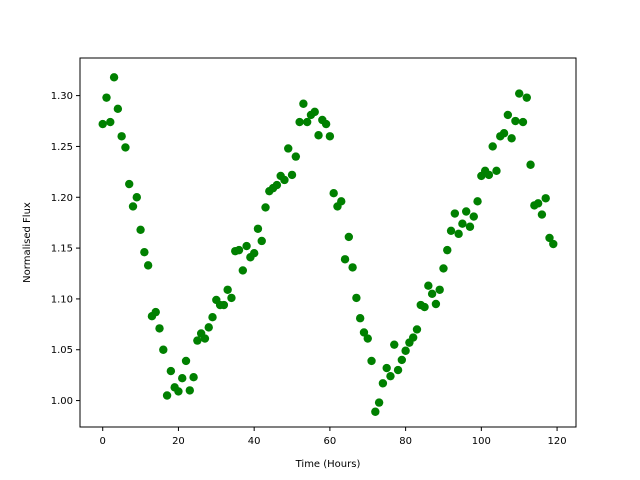 The image size is (640, 480). What do you see at coordinates (62, 147) in the screenshot?
I see `y-tick-label: 1.25` at bounding box center [62, 147].